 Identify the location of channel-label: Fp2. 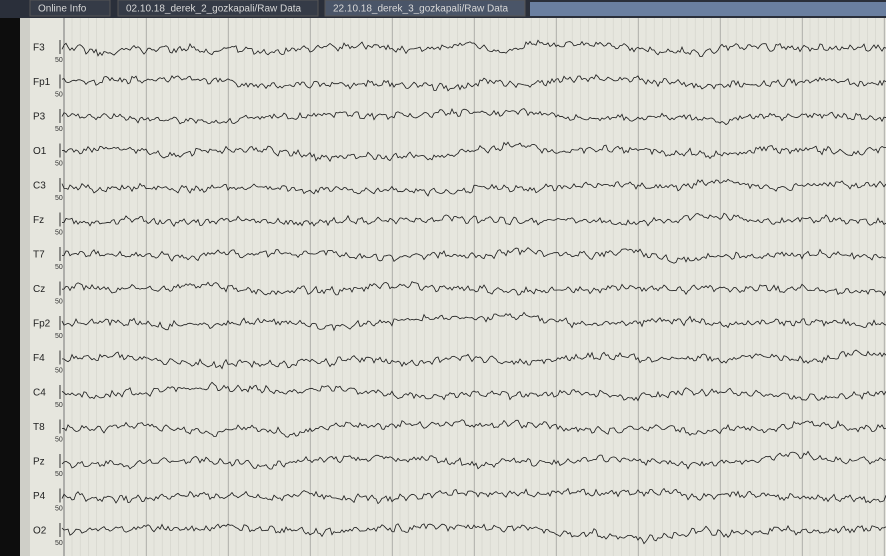
(42, 324).